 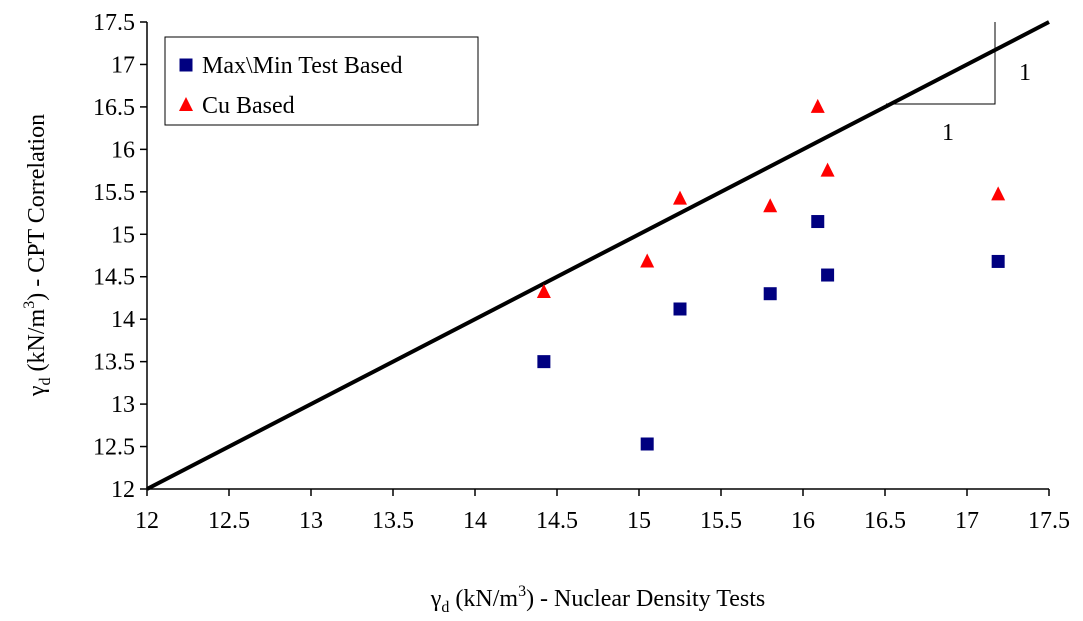 What do you see at coordinates (393, 521) in the screenshot?
I see `x-tick-label: 13.5` at bounding box center [393, 521].